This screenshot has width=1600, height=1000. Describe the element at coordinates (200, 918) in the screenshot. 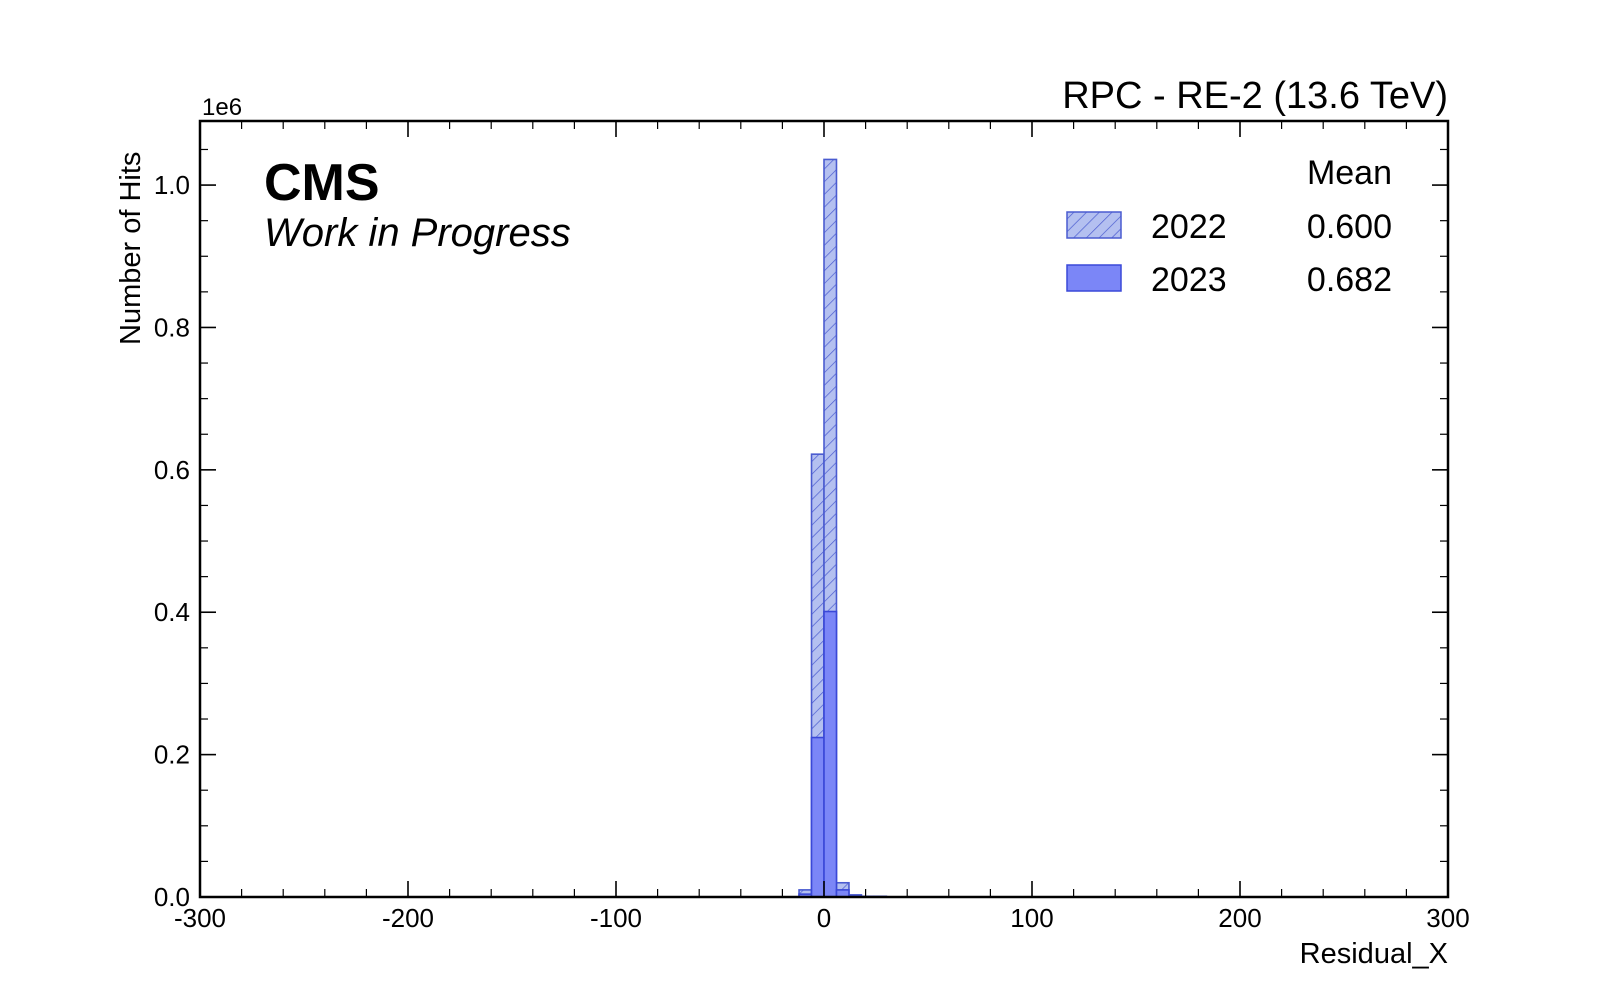

I see `x-tick-label: -300` at that location.